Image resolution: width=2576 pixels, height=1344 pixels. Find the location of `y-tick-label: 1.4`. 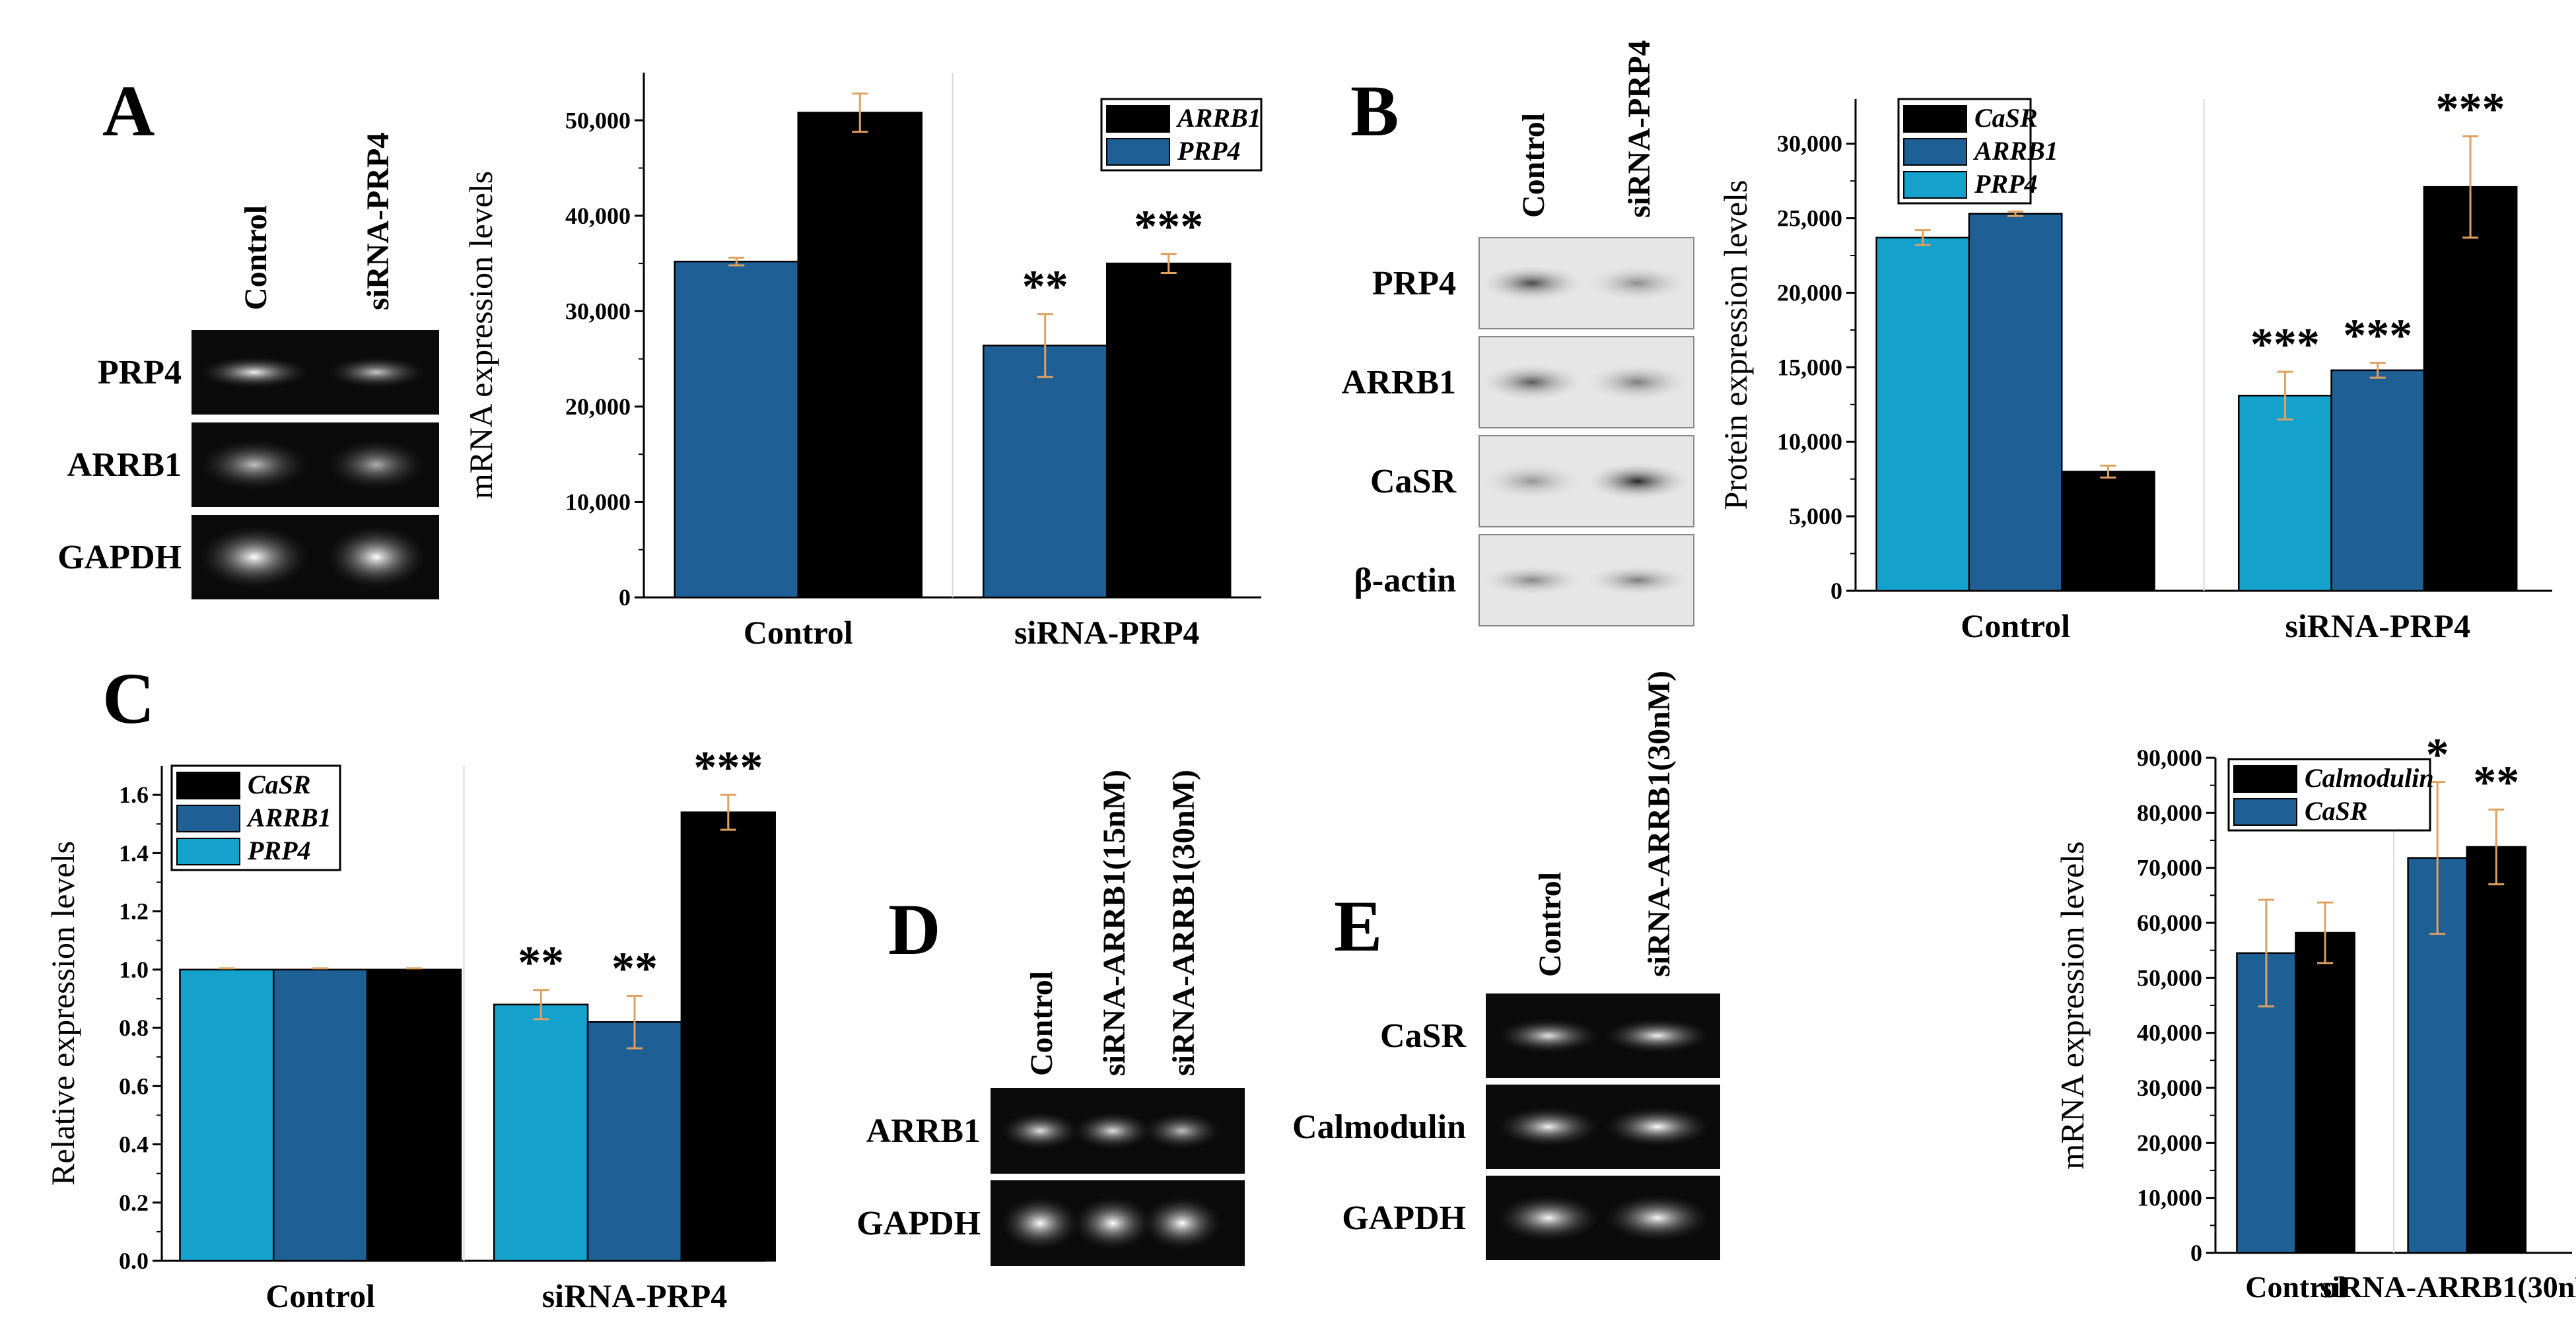

y-tick-label: 1.4 is located at coordinates (134, 853).